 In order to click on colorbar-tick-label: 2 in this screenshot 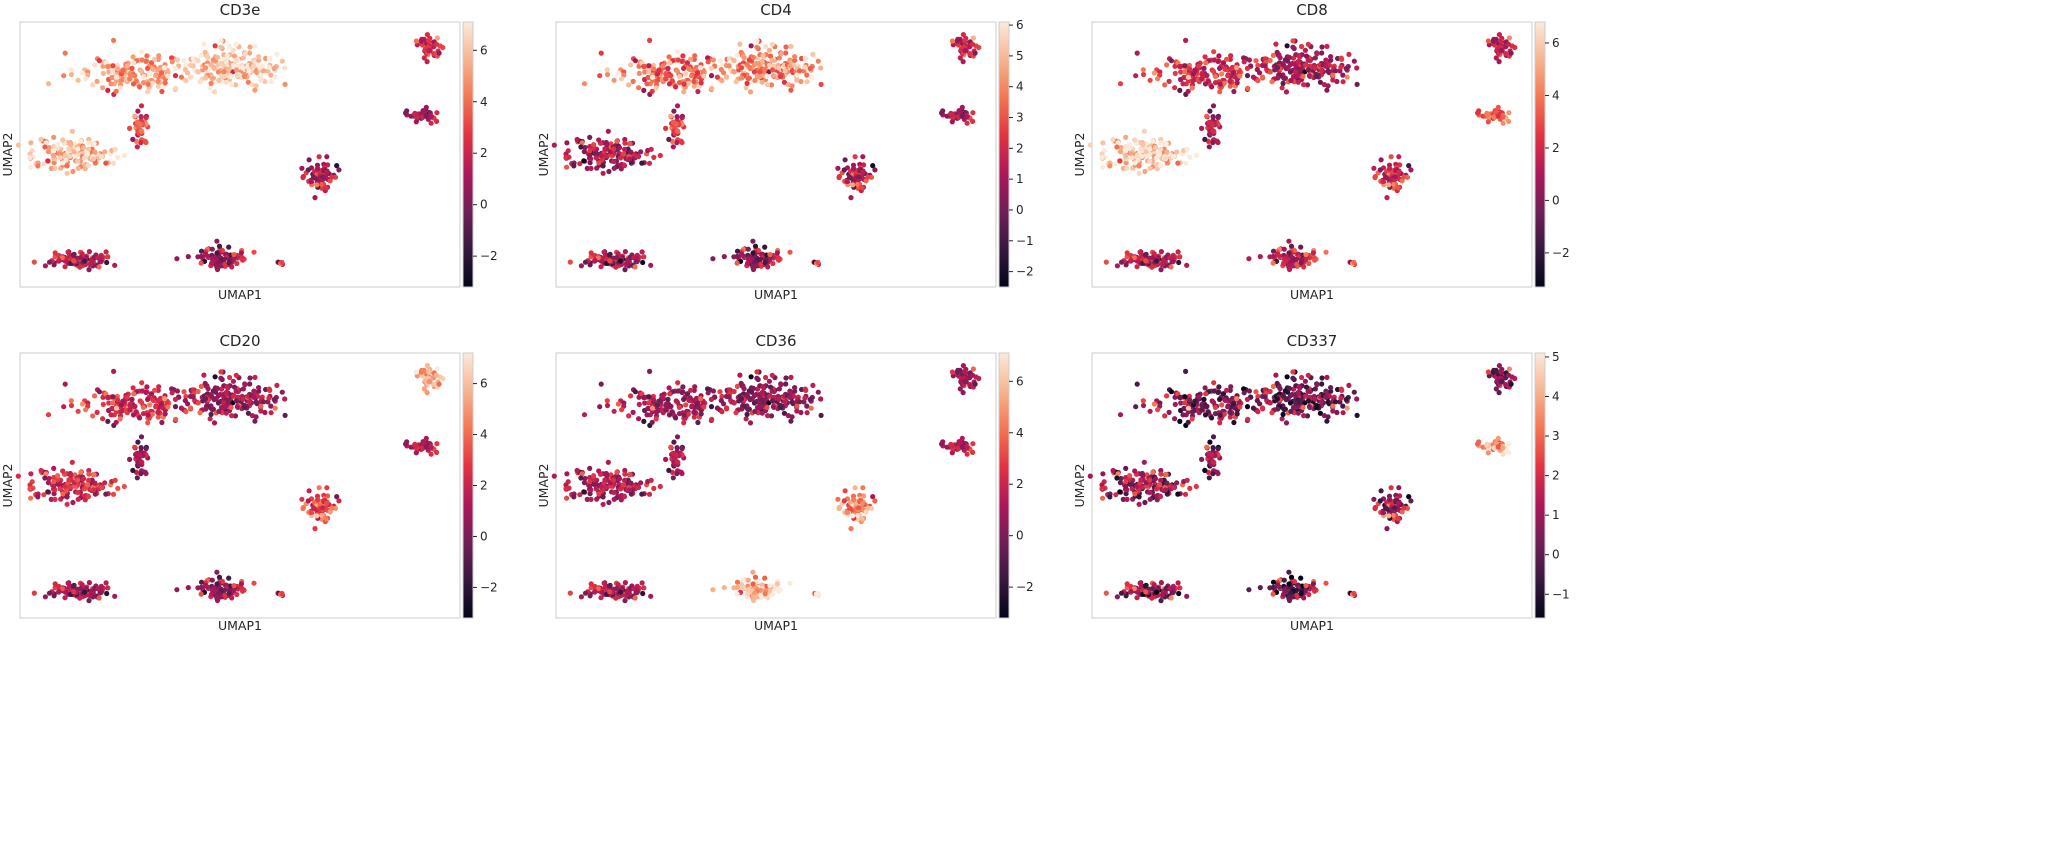, I will do `click(484, 486)`.